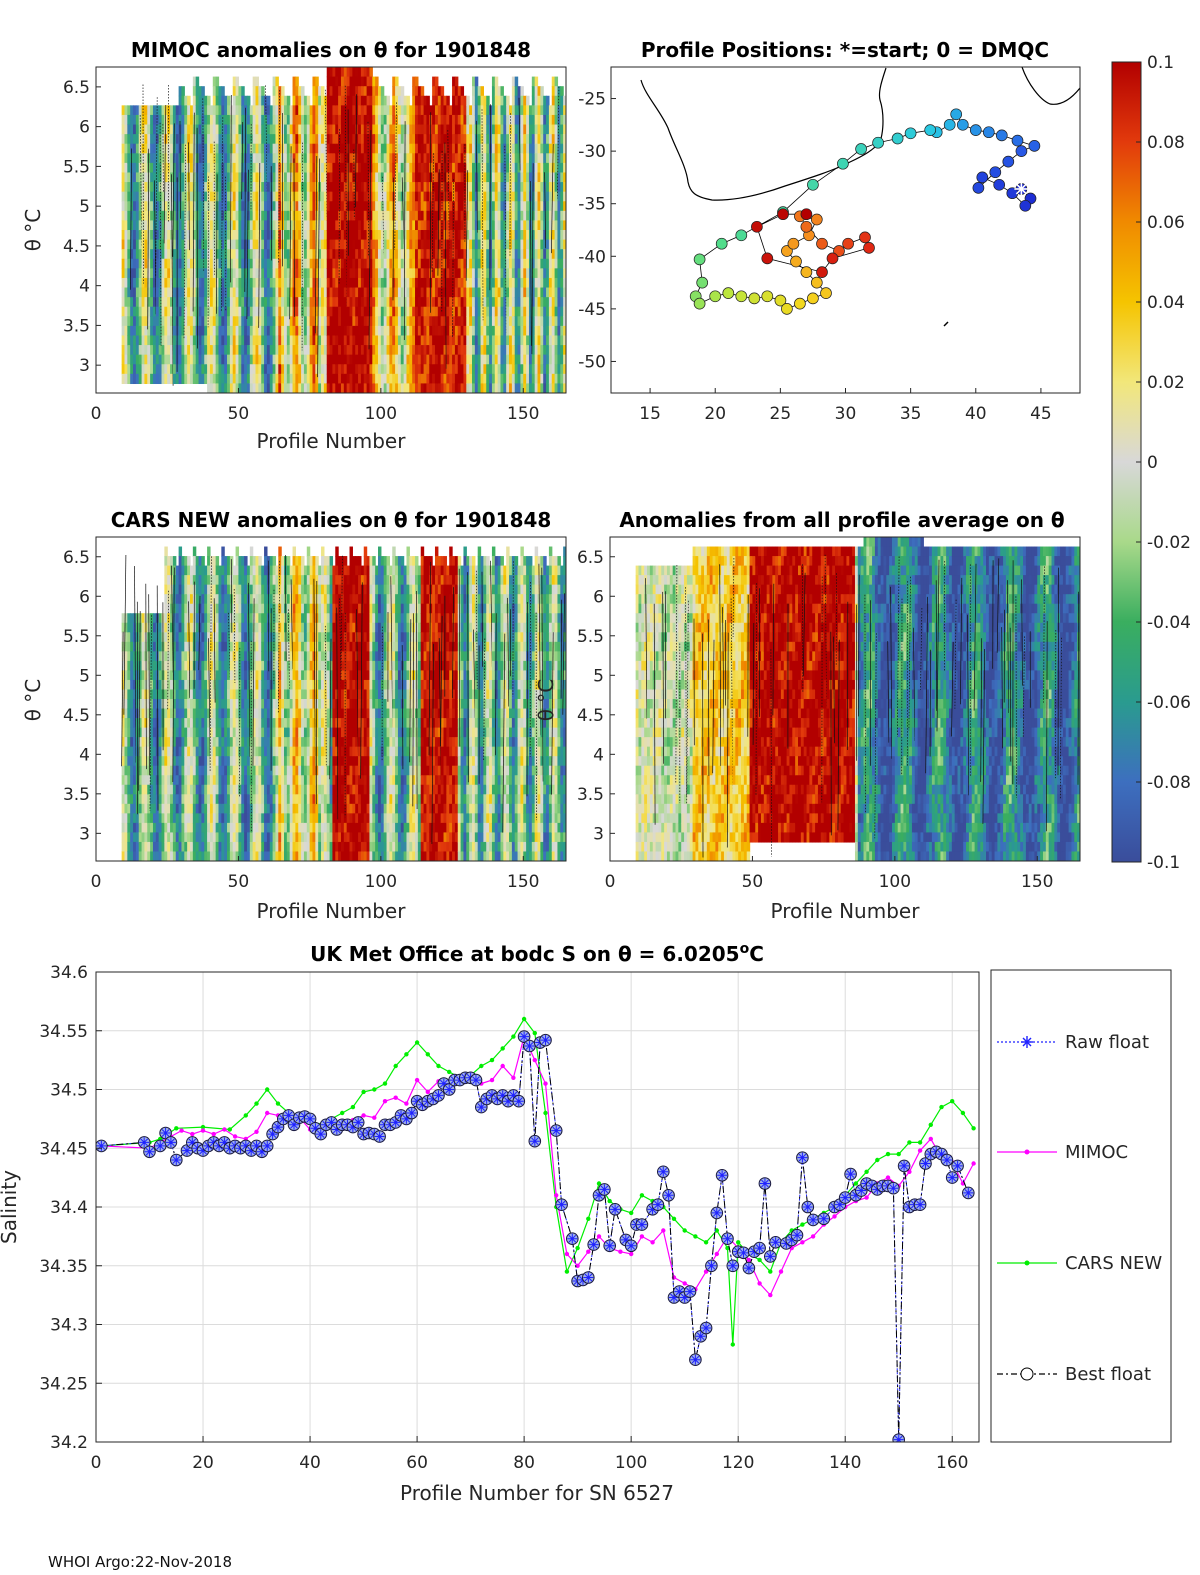 The image size is (1200, 1575). I want to click on contour-line, so click(558, 142).